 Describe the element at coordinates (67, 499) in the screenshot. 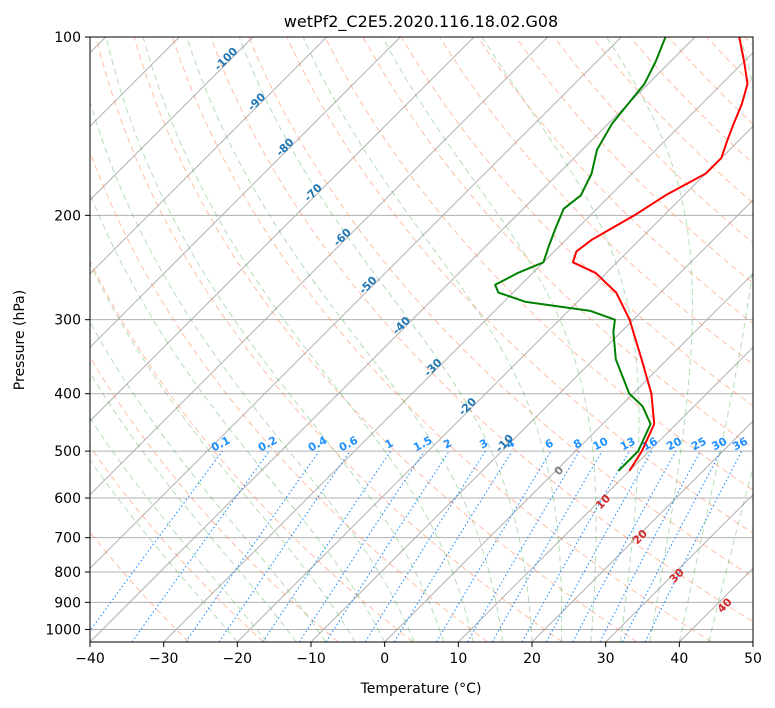

I see `y-tick-label: 600` at that location.